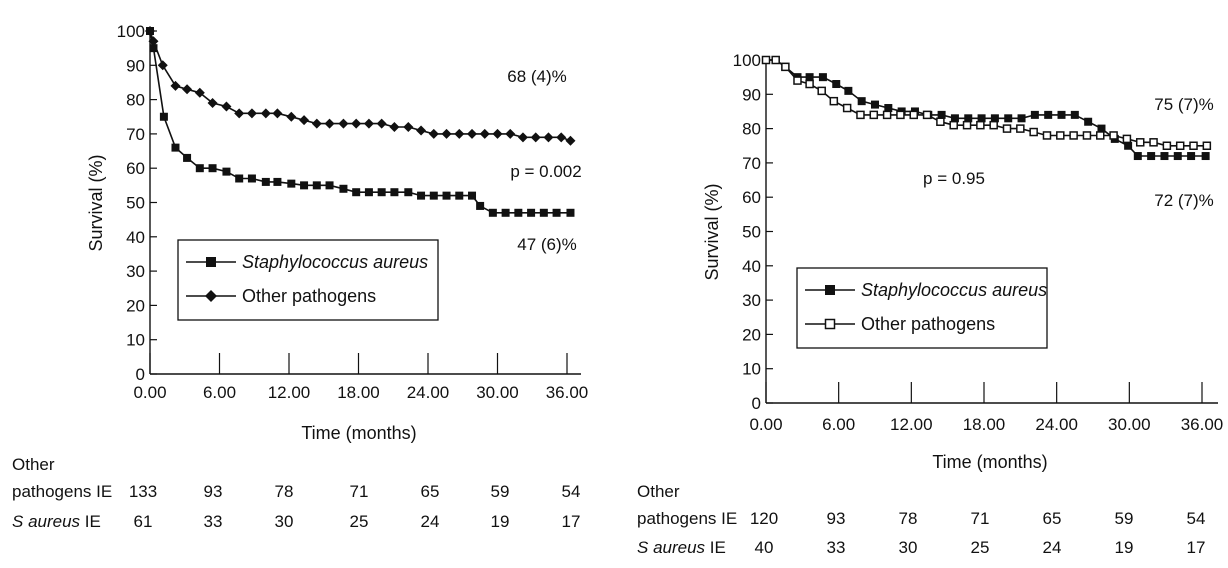  What do you see at coordinates (712, 231) in the screenshot?
I see `y-axis-title: Survival (%)` at bounding box center [712, 231].